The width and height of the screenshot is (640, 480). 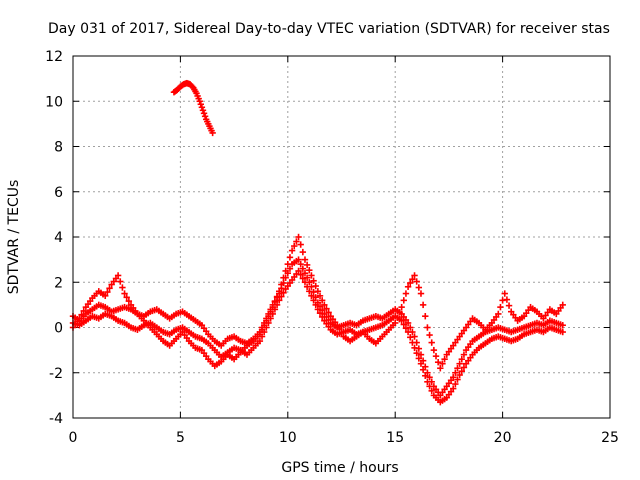 I want to click on x-tick-label: 15, so click(x=395, y=438).